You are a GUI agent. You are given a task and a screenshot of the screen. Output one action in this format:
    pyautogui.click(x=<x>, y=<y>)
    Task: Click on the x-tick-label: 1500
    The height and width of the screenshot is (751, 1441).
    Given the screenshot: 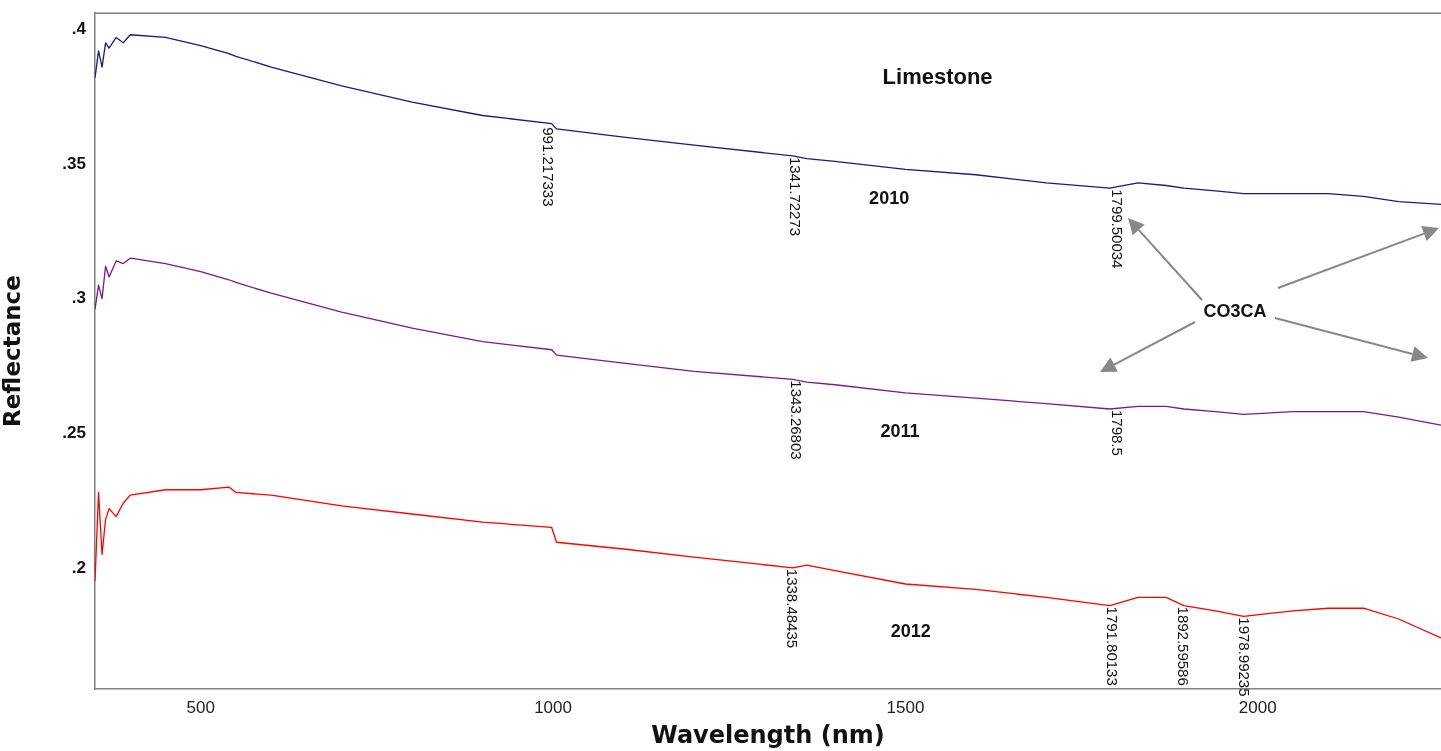 What is the action you would take?
    pyautogui.click(x=905, y=707)
    